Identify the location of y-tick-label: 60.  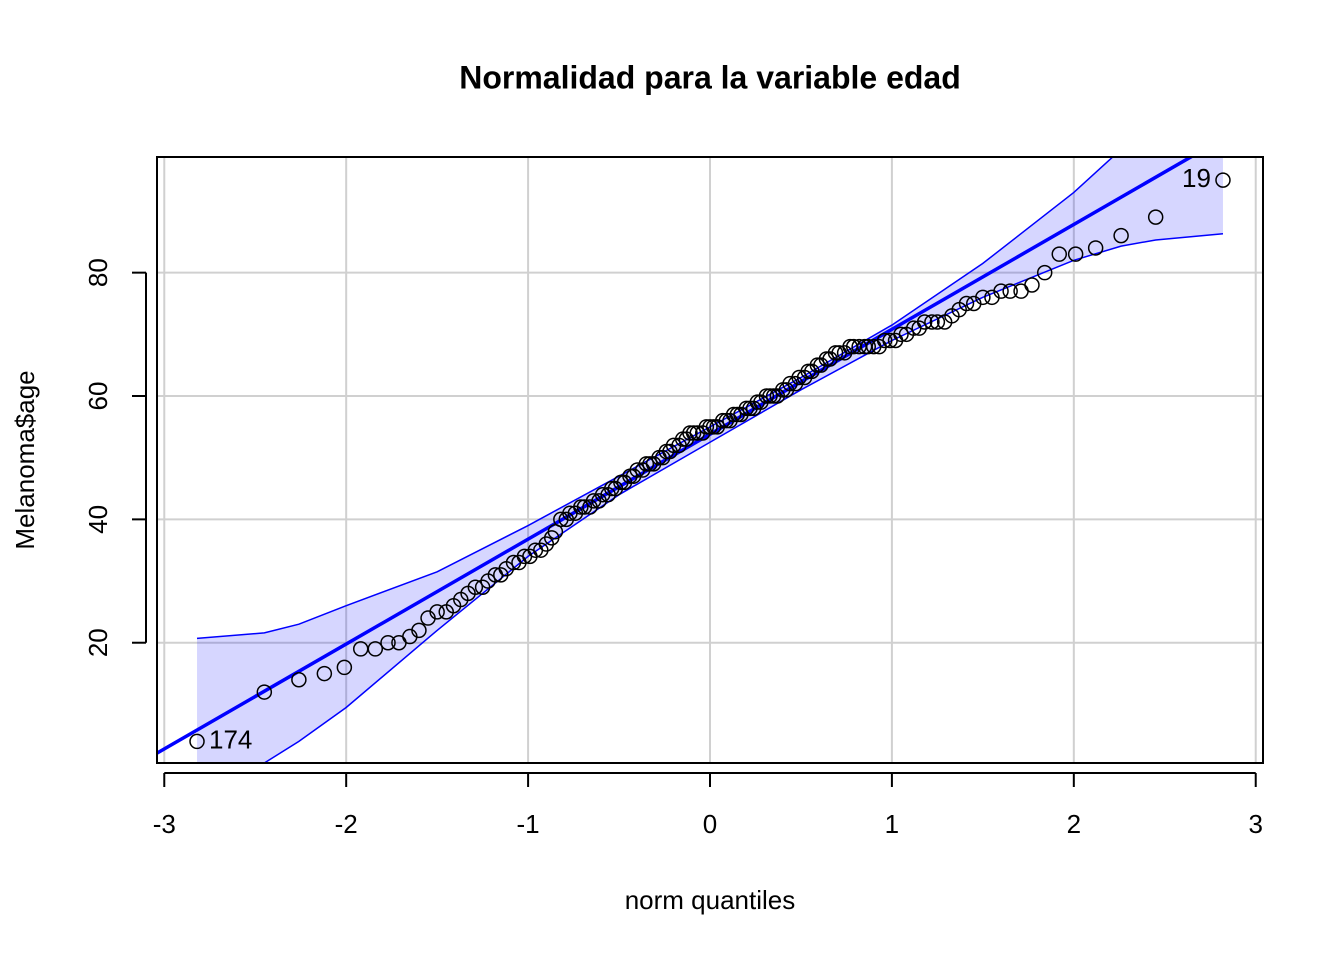
(98, 396).